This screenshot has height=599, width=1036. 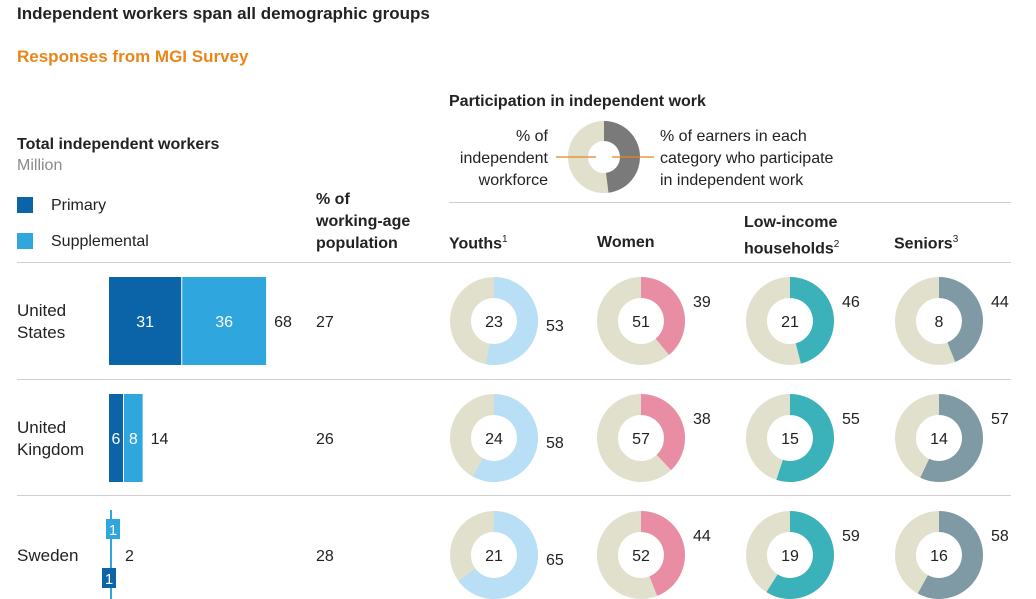 I want to click on donut-workforce-label-united-kingdom-women: 57, so click(x=641, y=439).